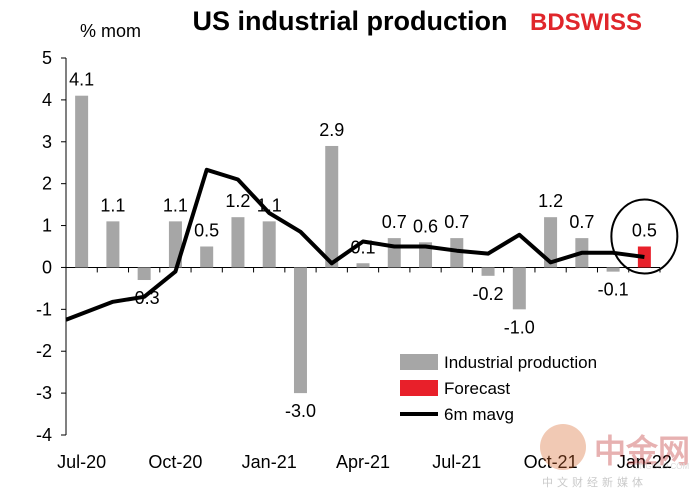 The image size is (700, 499). Describe the element at coordinates (47, 58) in the screenshot. I see `y-tick-label: 5` at that location.